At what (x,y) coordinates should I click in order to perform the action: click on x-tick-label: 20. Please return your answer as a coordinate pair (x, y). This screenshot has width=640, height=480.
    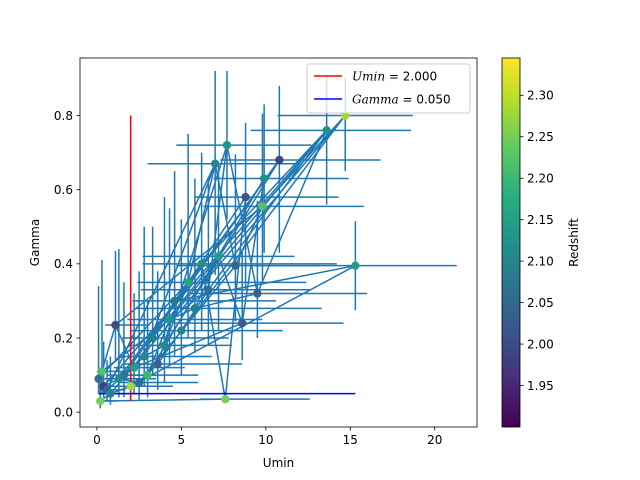
    Looking at the image, I should click on (434, 440).